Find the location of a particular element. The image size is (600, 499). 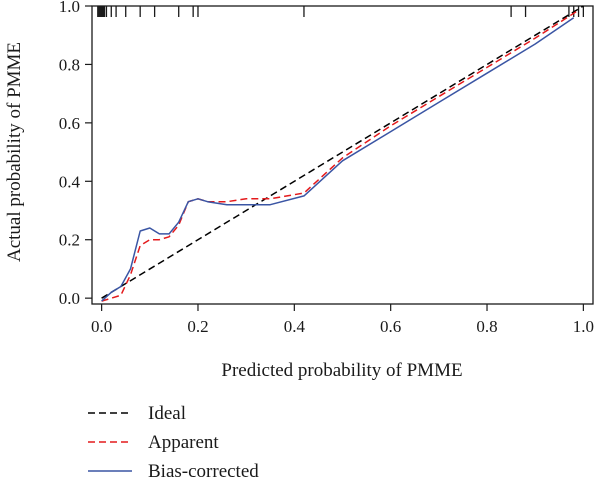

x-tick-label: 0.8 is located at coordinates (486, 326).